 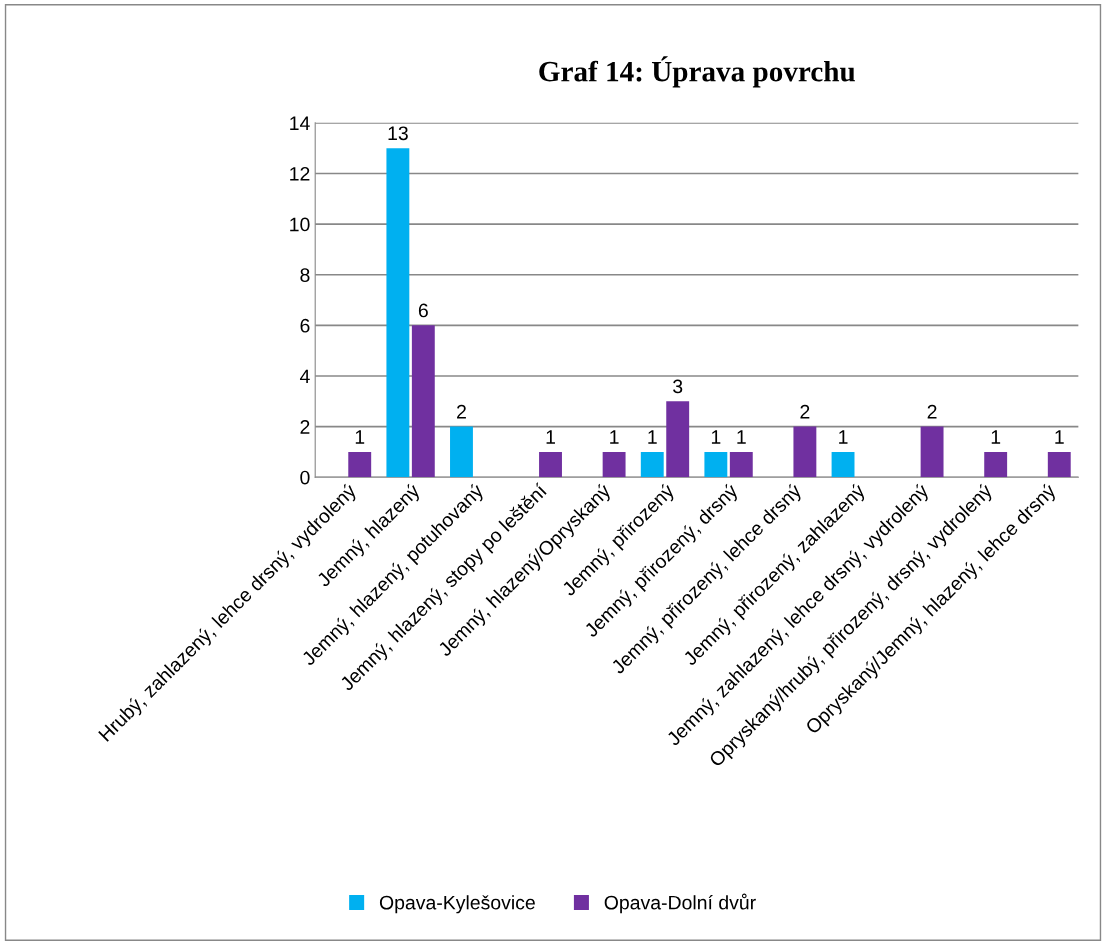 I want to click on data-label: 6, so click(x=423, y=310).